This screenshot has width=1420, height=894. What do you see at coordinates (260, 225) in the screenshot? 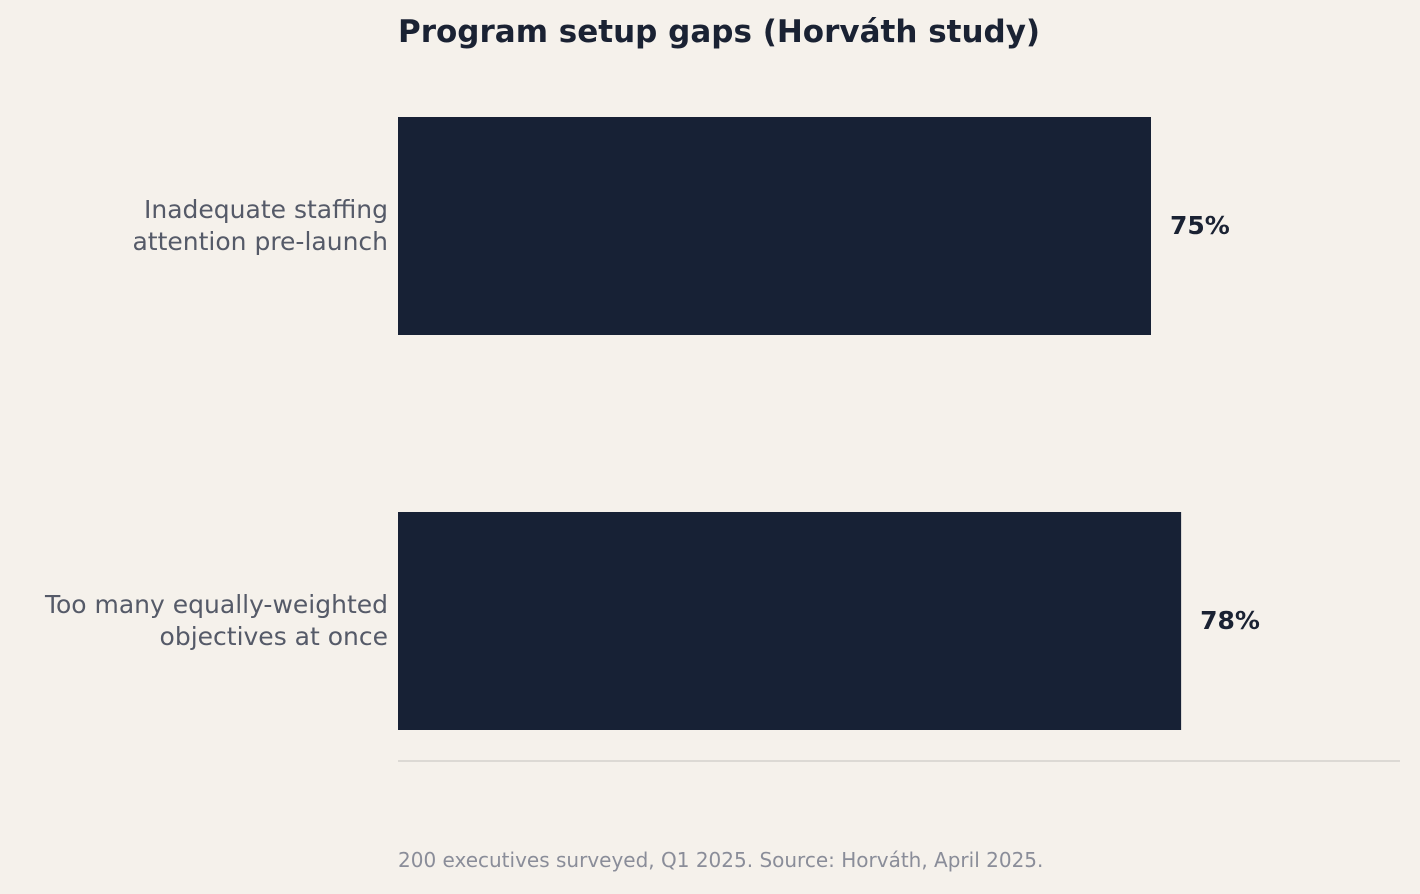
I see `category-label: Inadequate staffing attention pre-launch` at bounding box center [260, 225].